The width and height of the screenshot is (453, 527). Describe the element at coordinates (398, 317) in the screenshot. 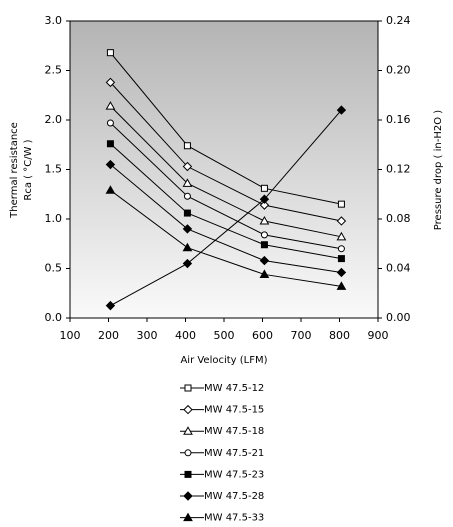

I see `y2-tick-label: 0.00` at that location.